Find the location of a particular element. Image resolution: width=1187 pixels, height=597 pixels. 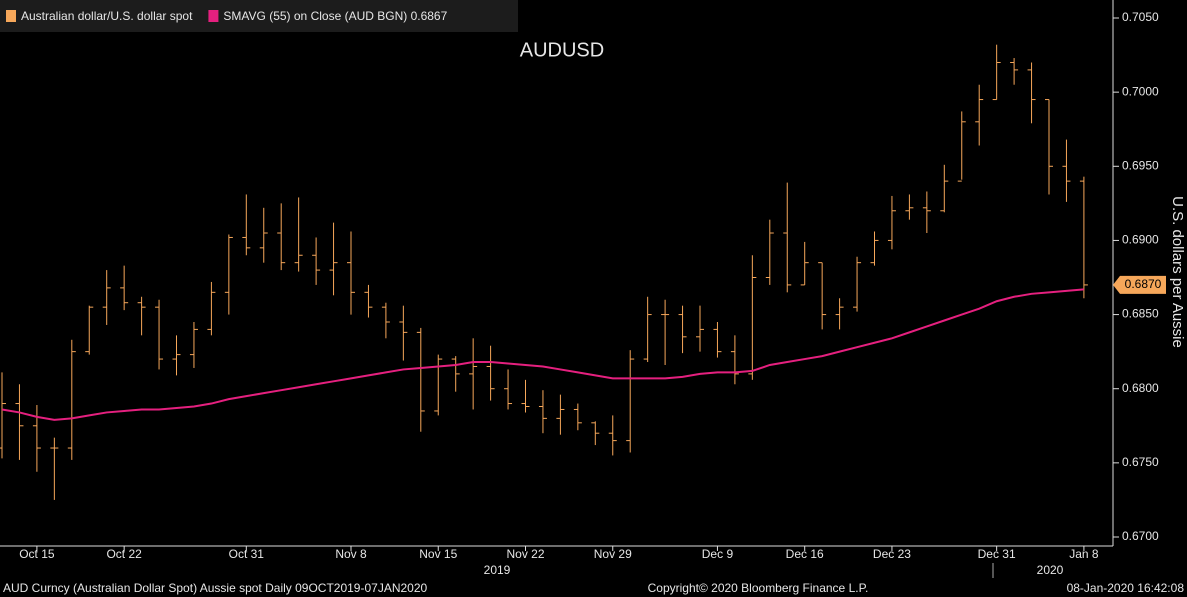

y-tick-label: 0.6900 is located at coordinates (1140, 240).